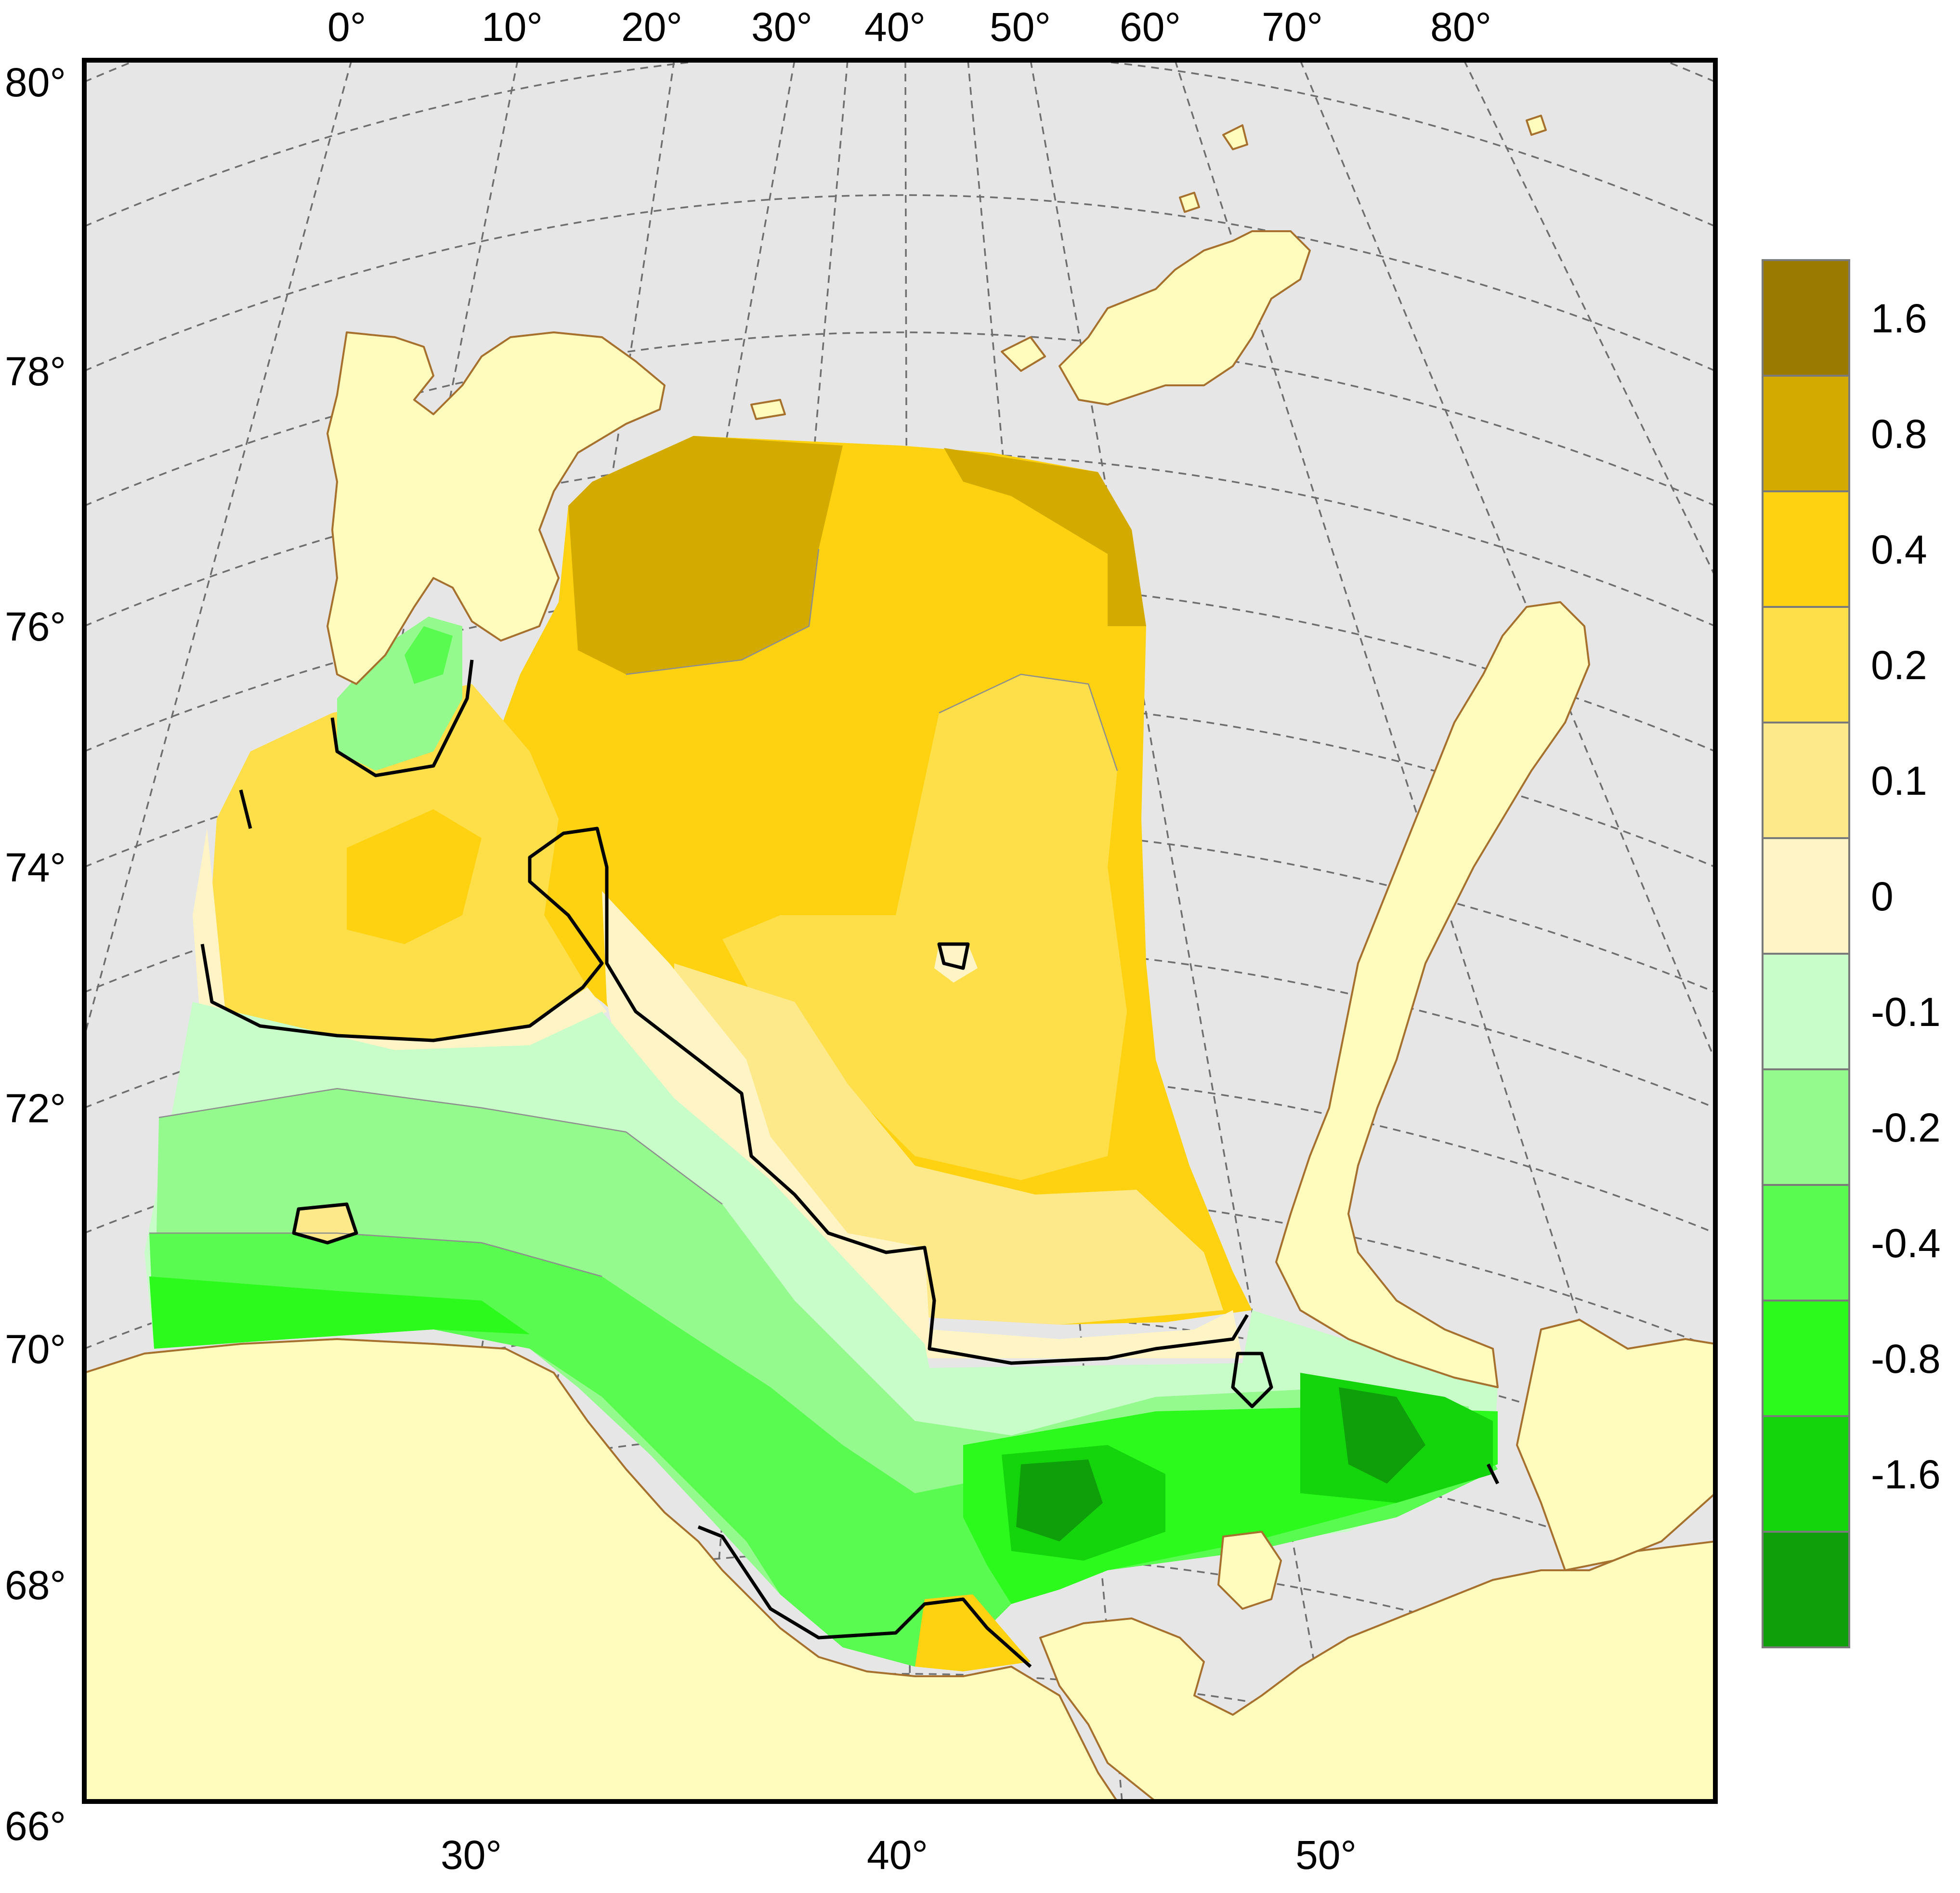 The height and width of the screenshot is (1893, 1960). What do you see at coordinates (35, 954) in the screenshot?
I see `left-lat-labels: 80° 78° 76° 74° 72° 70° 68° 66°` at bounding box center [35, 954].